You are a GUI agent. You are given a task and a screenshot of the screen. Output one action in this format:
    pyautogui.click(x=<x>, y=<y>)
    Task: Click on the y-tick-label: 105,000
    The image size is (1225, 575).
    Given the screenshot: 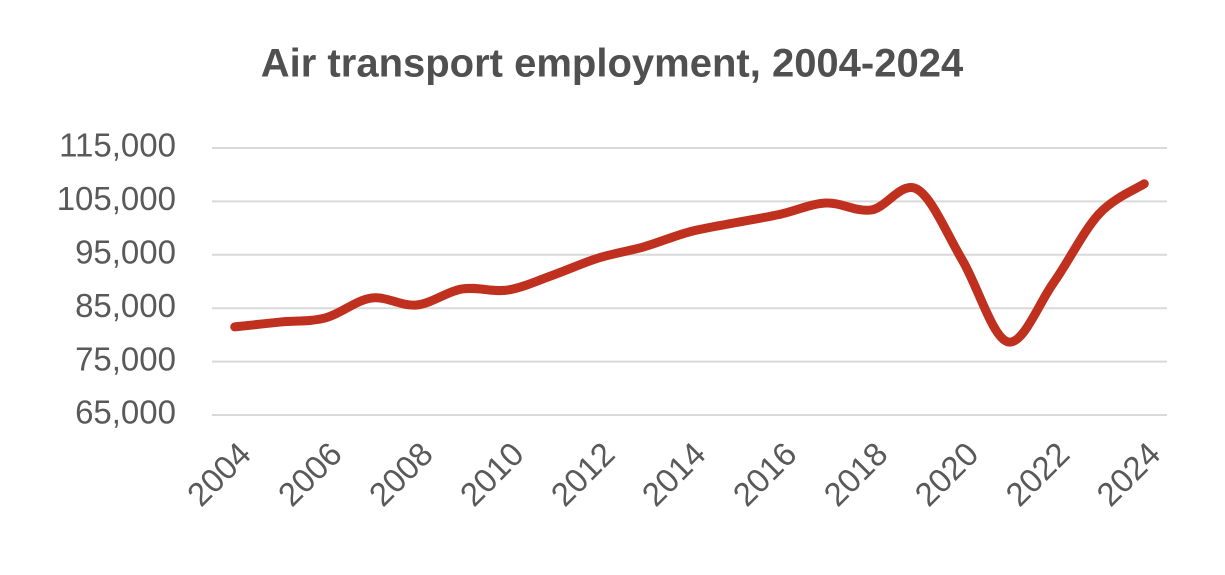 What is the action you would take?
    pyautogui.click(x=116, y=198)
    